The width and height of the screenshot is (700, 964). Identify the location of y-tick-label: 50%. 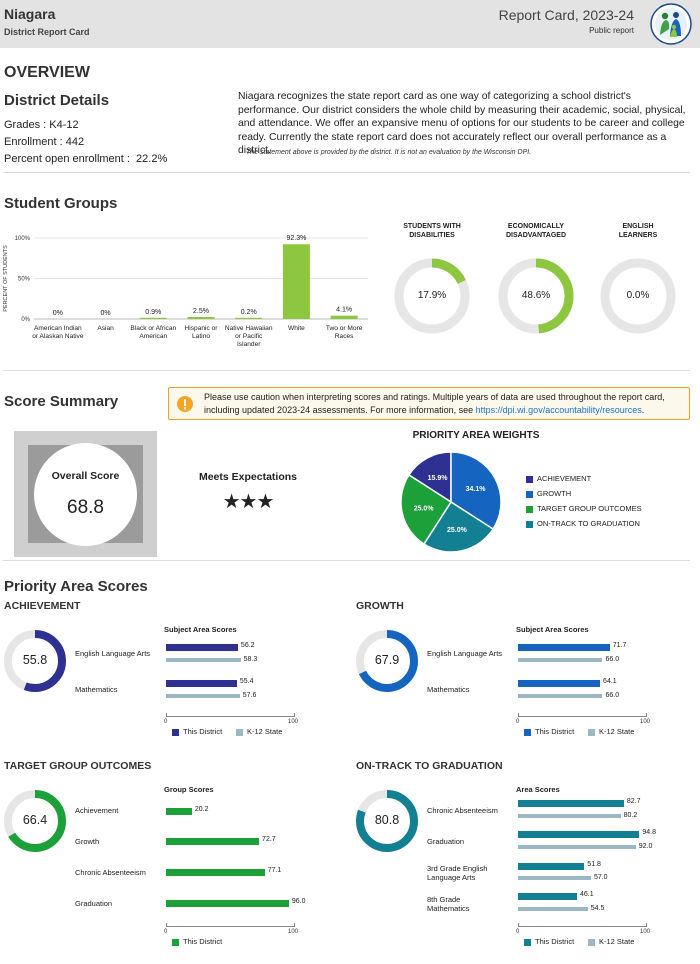
(24, 280).